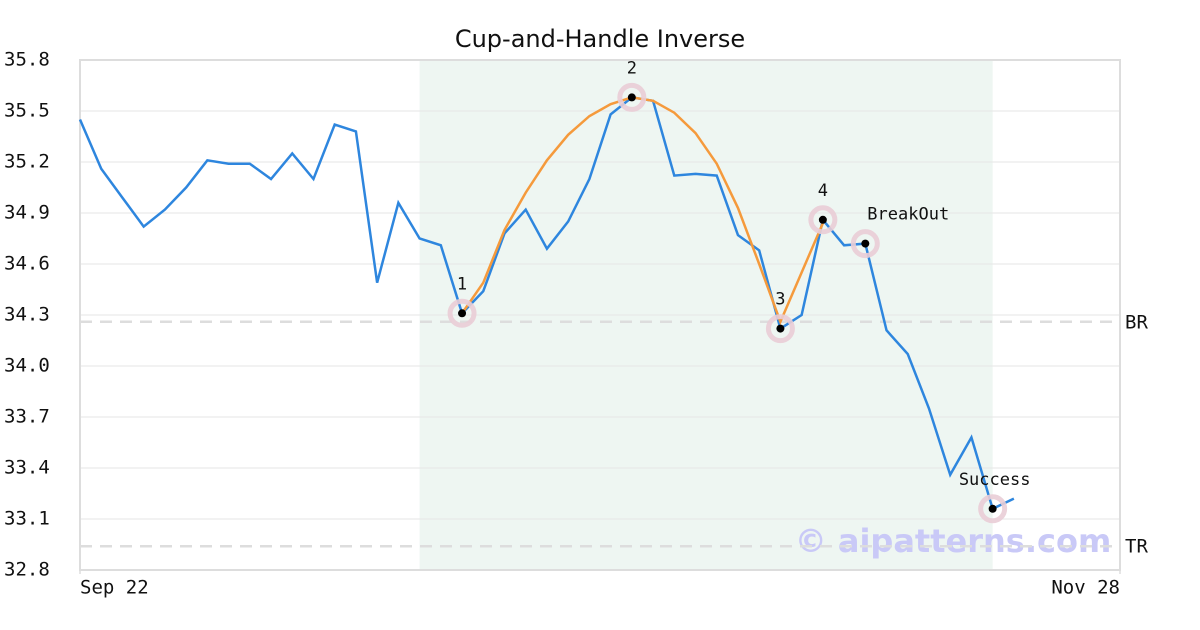 This screenshot has width=1200, height=630. What do you see at coordinates (27, 417) in the screenshot?
I see `y-tick-label: 33.7` at bounding box center [27, 417].